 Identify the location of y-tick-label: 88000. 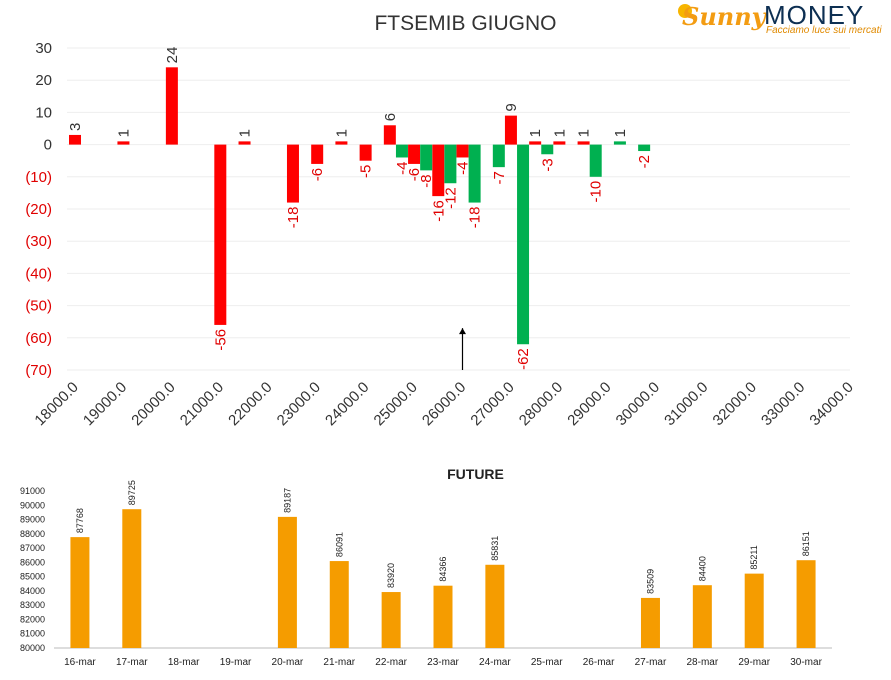
(32, 534).